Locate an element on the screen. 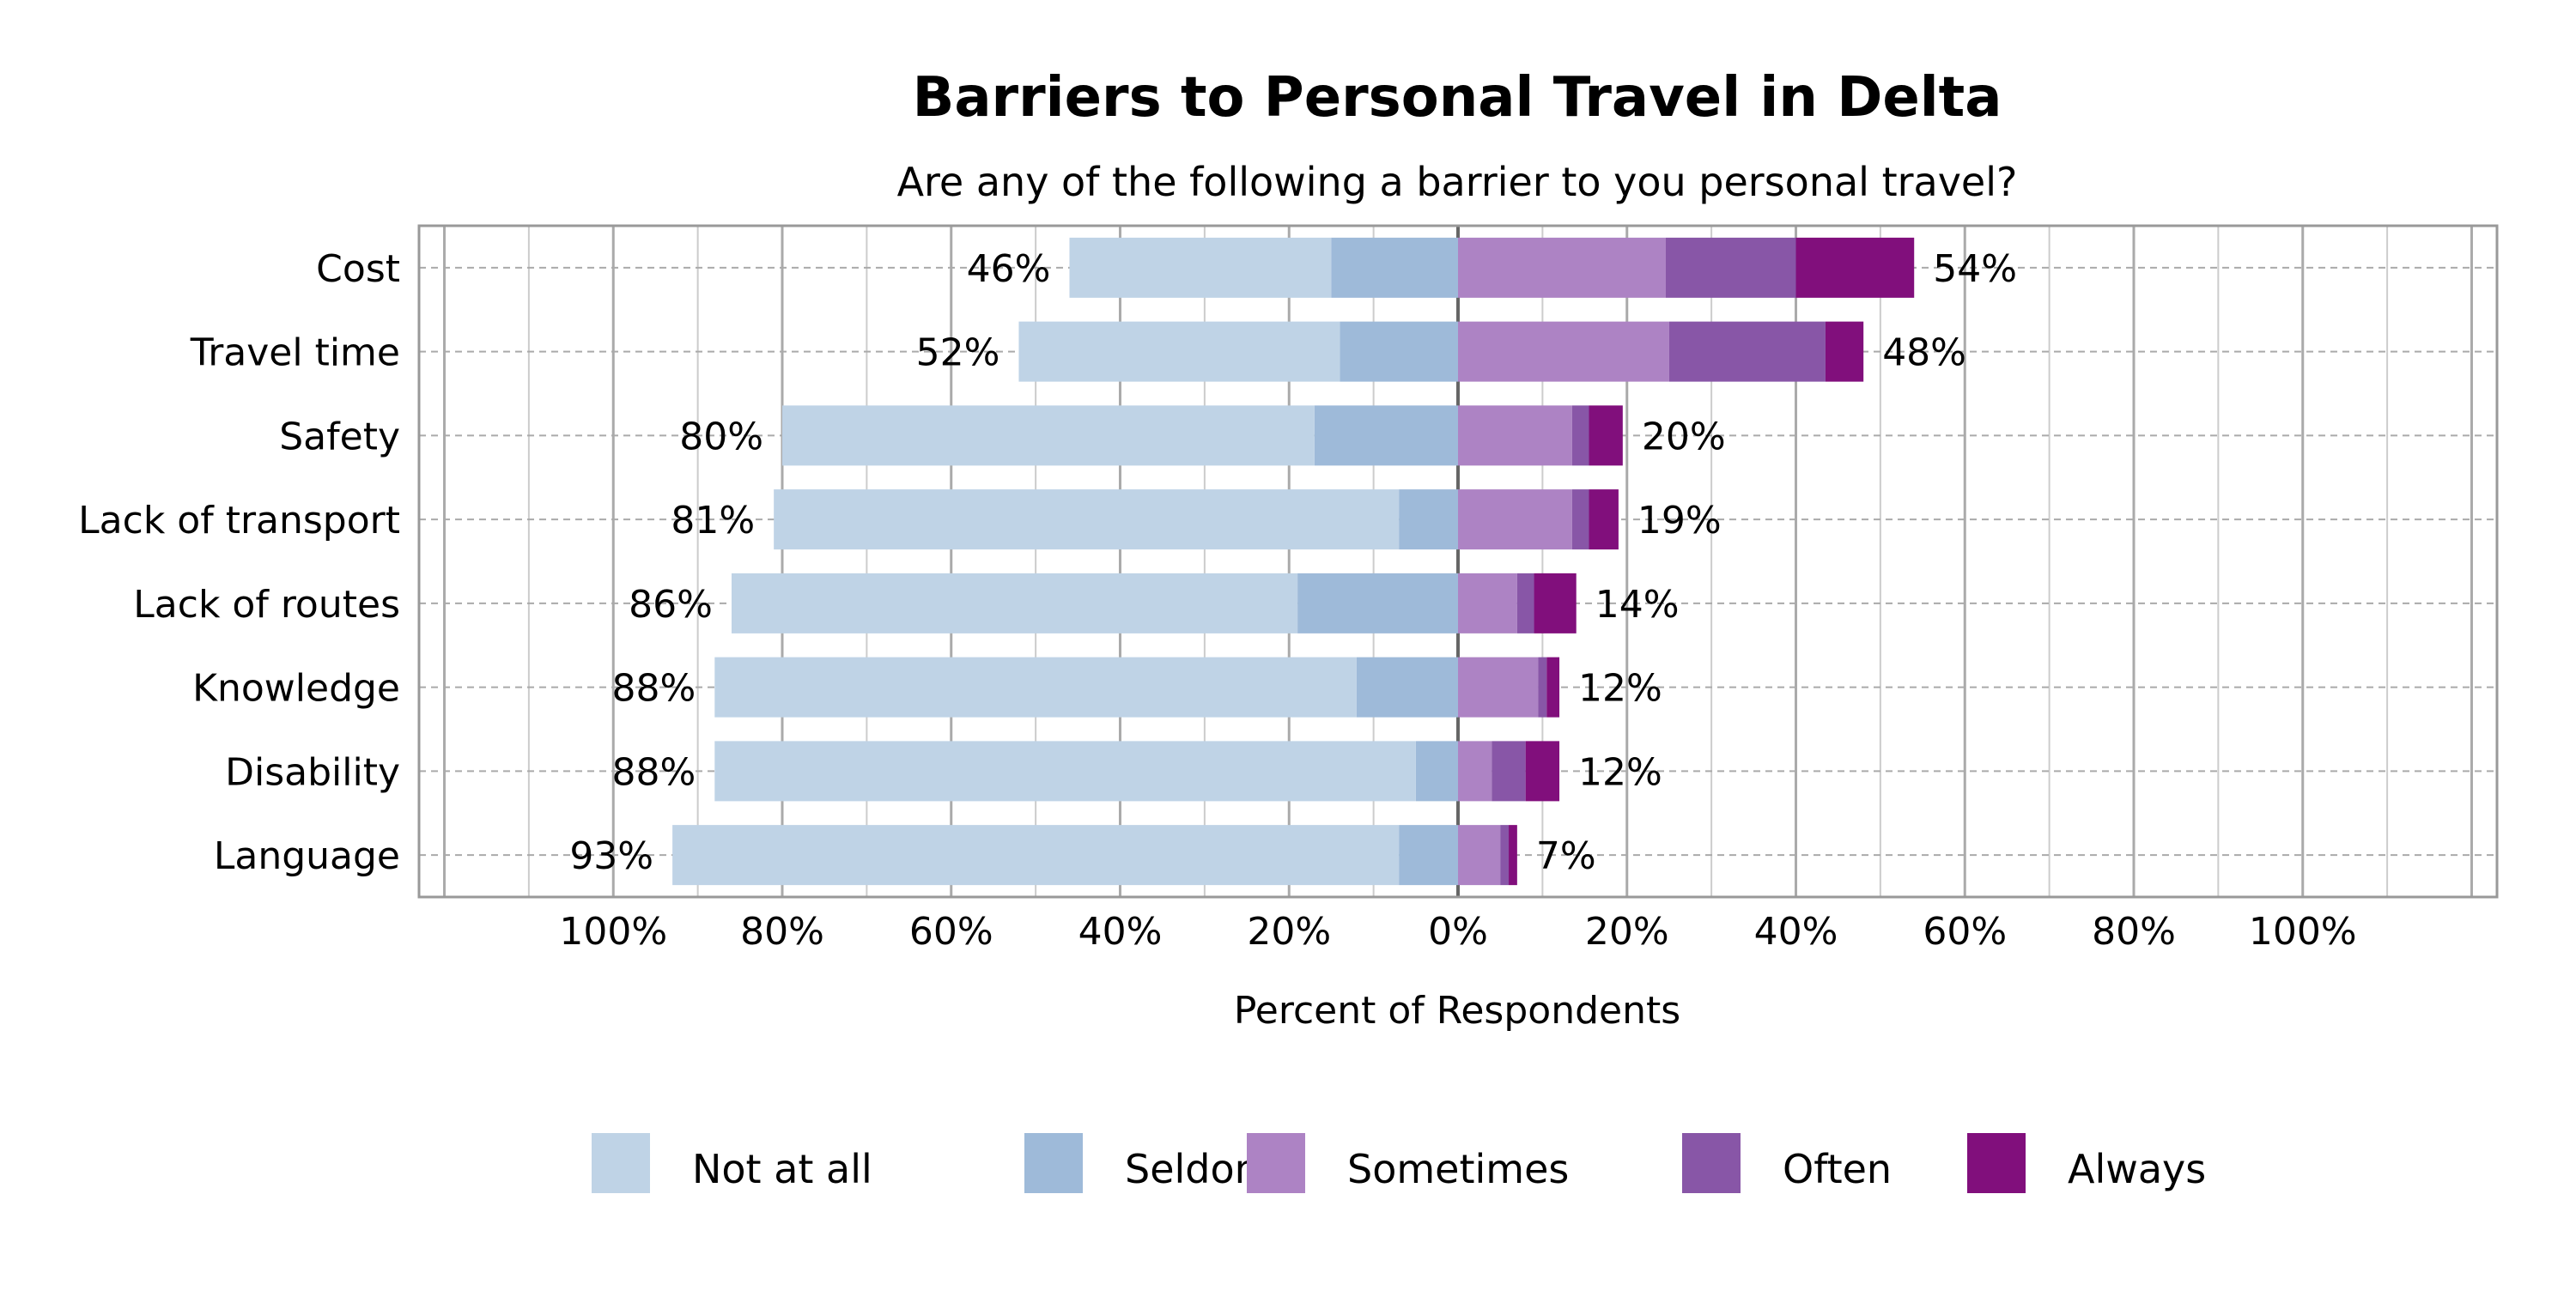 The image size is (2576, 1291). legend-label: Often is located at coordinates (1837, 1169).